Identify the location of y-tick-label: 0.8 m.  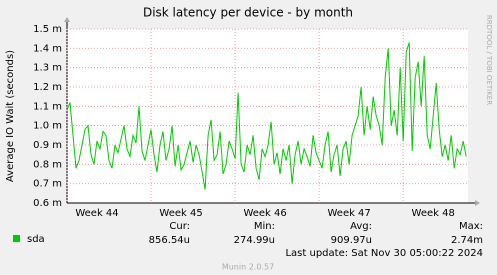
(47, 164).